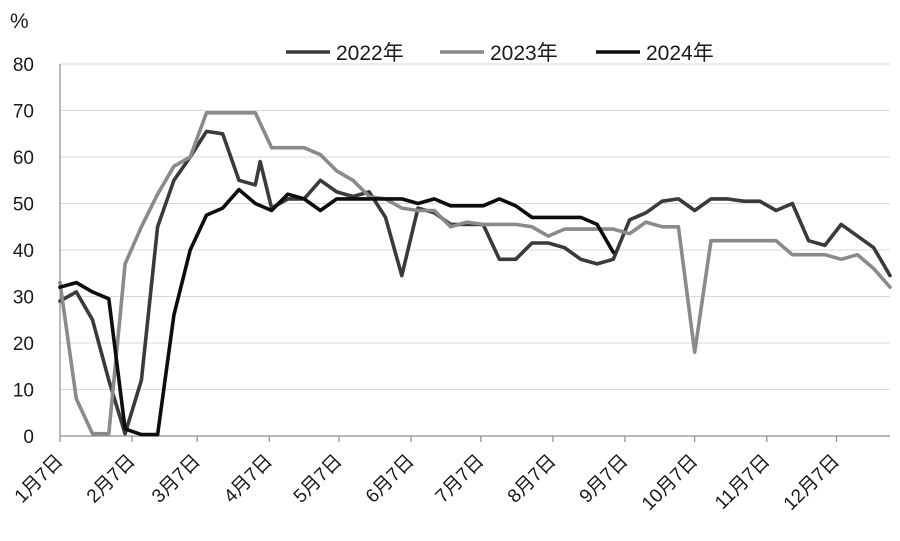 The image size is (900, 541). Describe the element at coordinates (680, 53) in the screenshot. I see `legend-label: 2024年` at that location.